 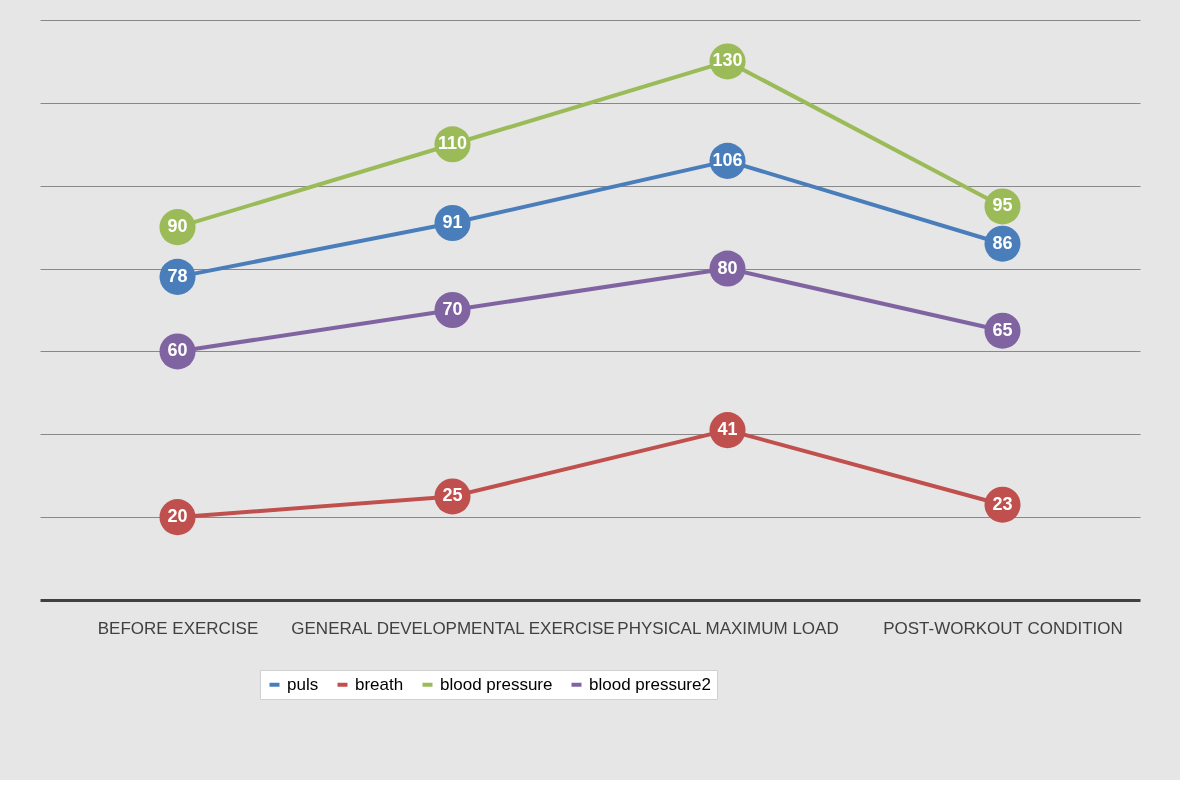 I want to click on x-tick-label: GENERAL DEVELOPMENTAL EXERCISE, so click(x=453, y=628).